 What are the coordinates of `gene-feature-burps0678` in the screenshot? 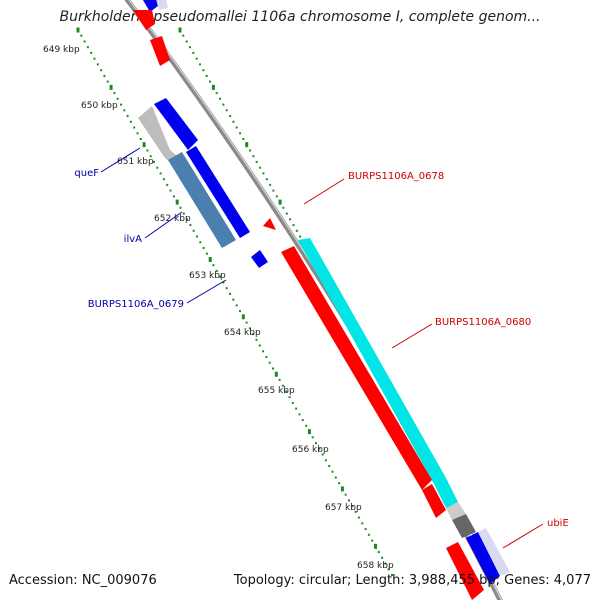 It's located at (269, 224).